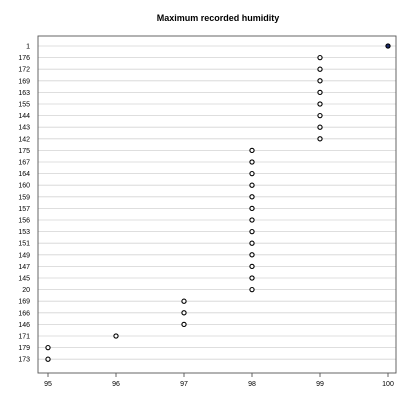 The image size is (420, 420). I want to click on x-tick-label: 96, so click(116, 384).